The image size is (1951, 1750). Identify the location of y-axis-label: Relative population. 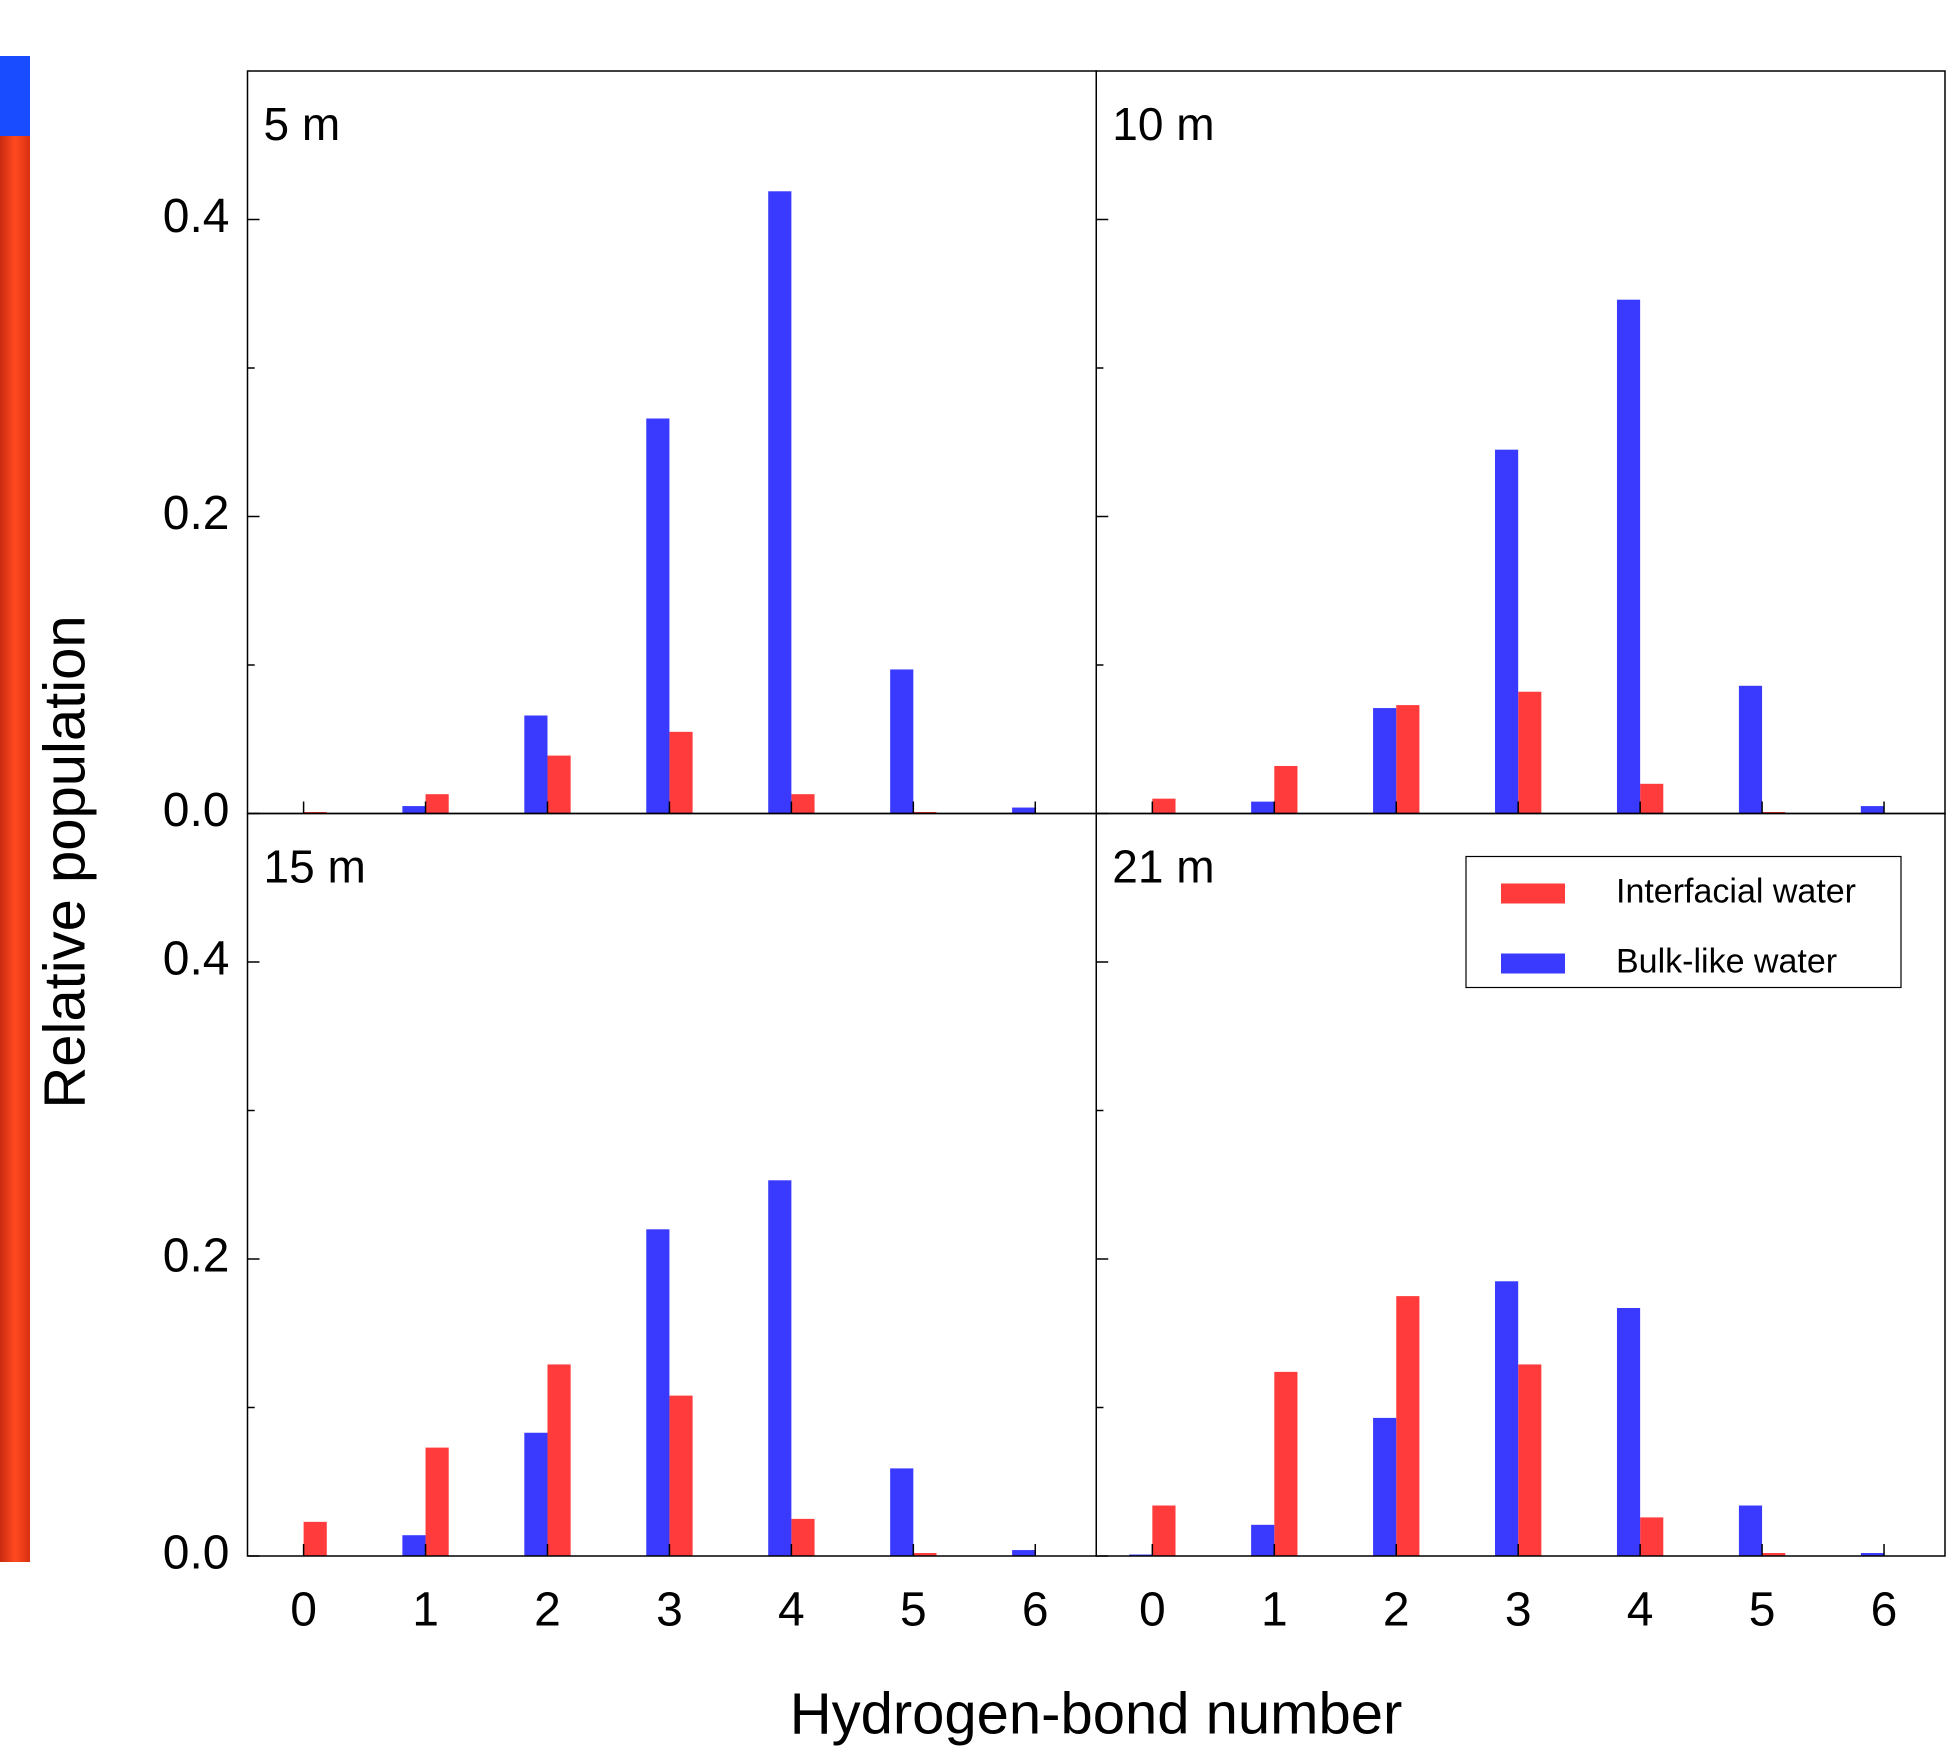
(64, 861).